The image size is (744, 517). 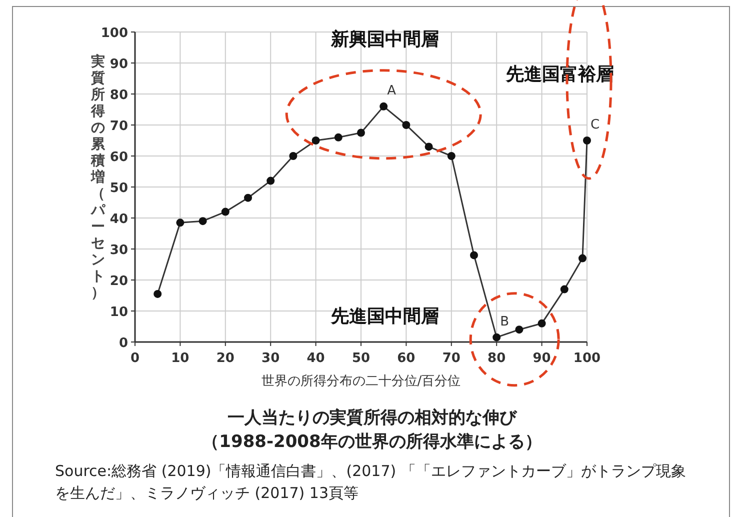 What do you see at coordinates (384, 316) in the screenshot?
I see `annotation: 先進国中間層` at bounding box center [384, 316].